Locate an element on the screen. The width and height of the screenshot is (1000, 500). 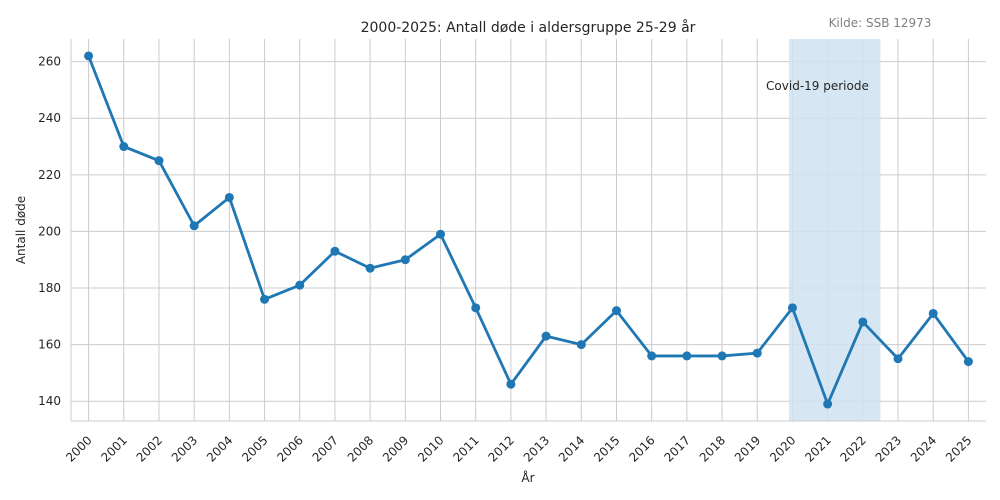
y-tick-label: 220 is located at coordinates (49, 175).